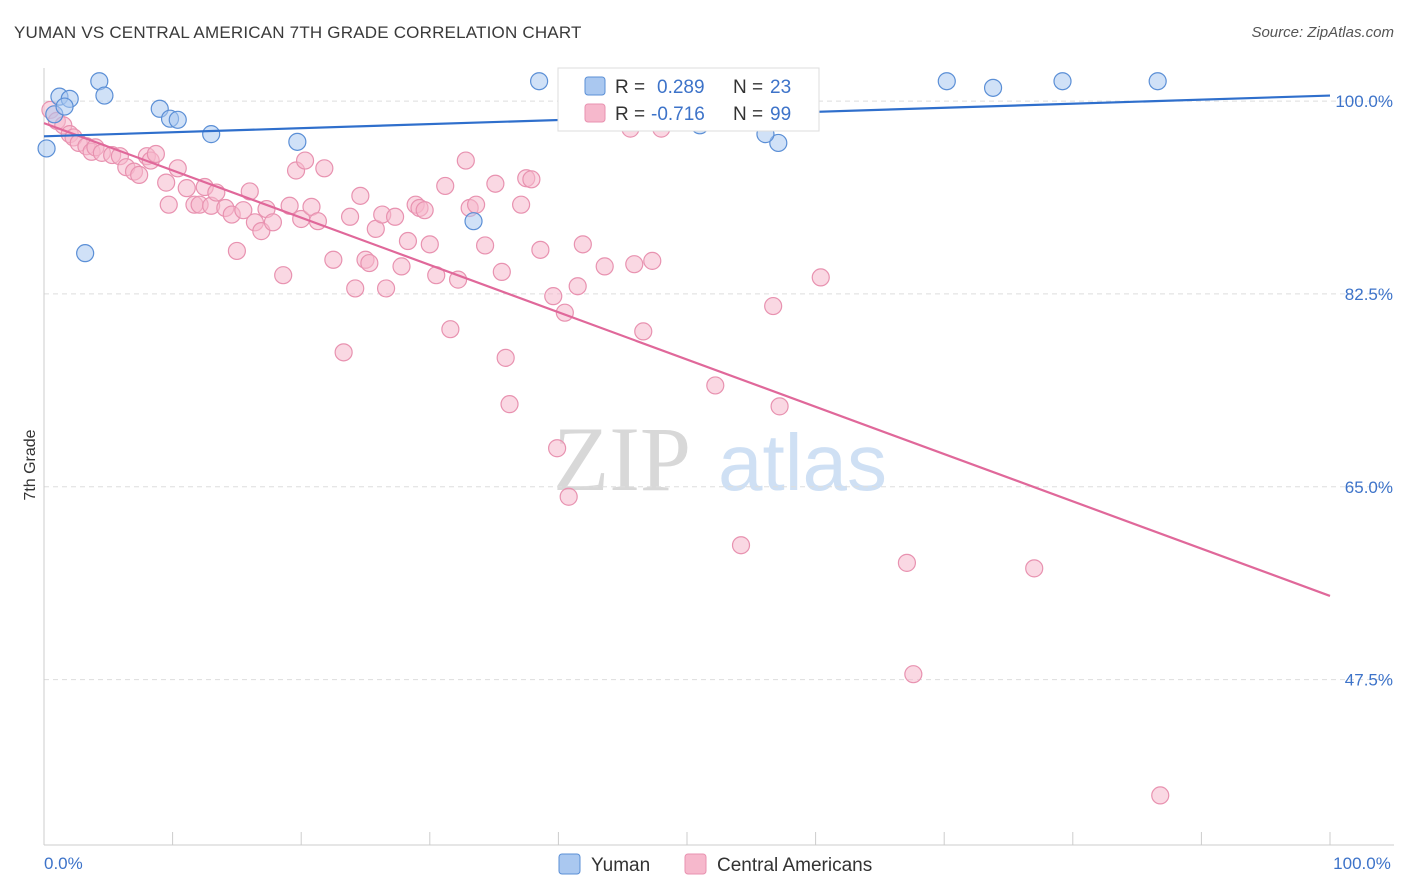  Describe the element at coordinates (688, 99) in the screenshot. I see `correlation-legend: R = 0.289 N = 23 R = -0.716 N = 99` at that location.